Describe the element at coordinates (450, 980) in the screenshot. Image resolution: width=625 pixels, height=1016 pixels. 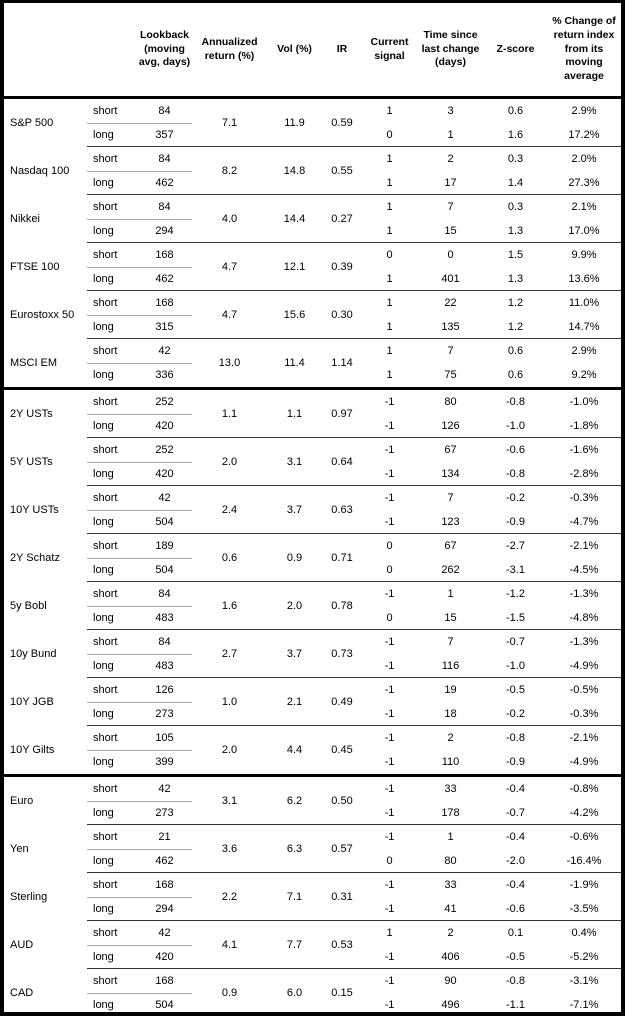
I see `time-since-value: 90` at that location.